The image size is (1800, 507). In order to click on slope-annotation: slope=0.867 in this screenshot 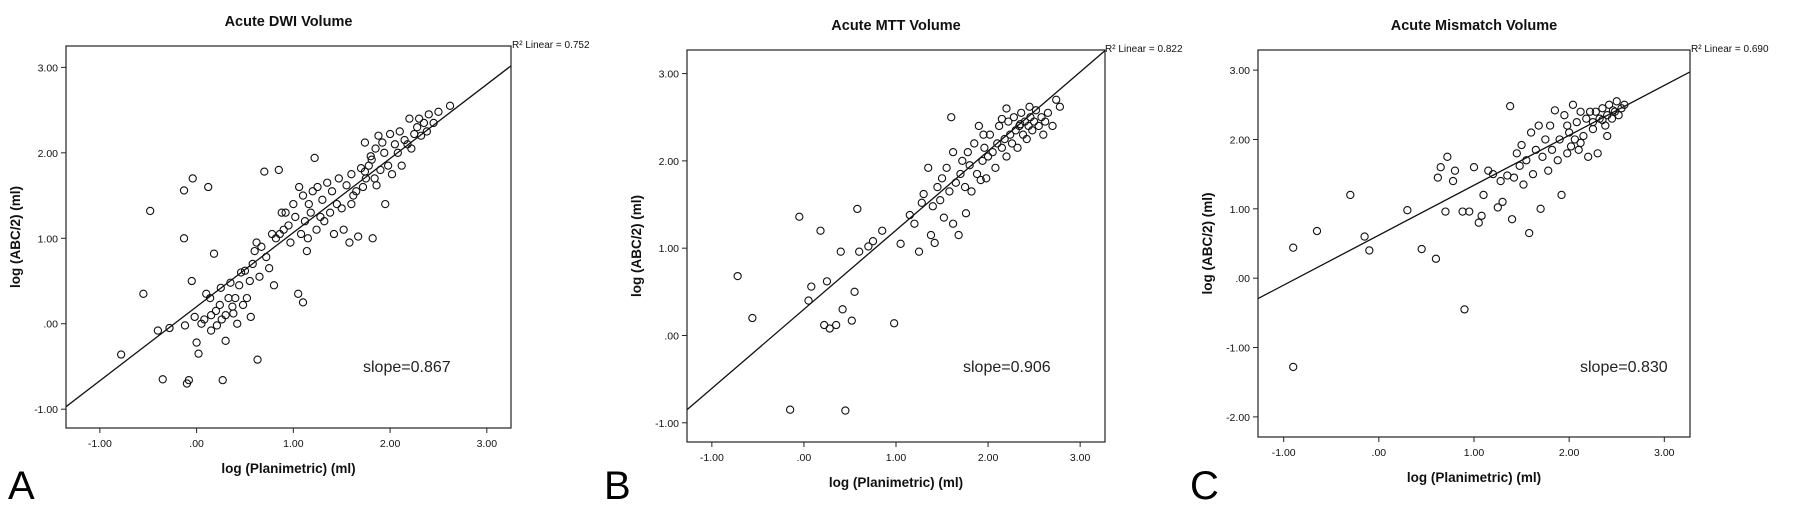, I will do `click(407, 367)`.